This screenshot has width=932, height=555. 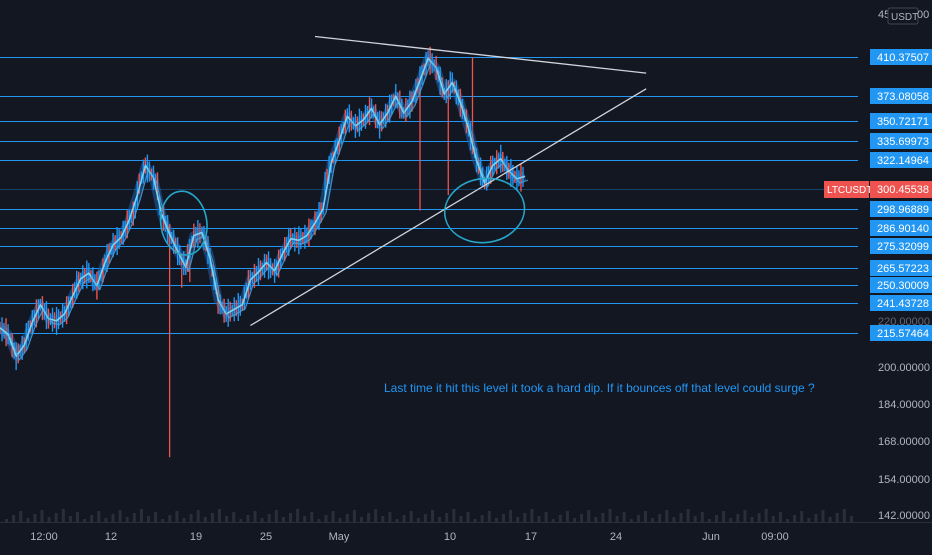 What do you see at coordinates (484, 210) in the screenshot?
I see `right-circle` at bounding box center [484, 210].